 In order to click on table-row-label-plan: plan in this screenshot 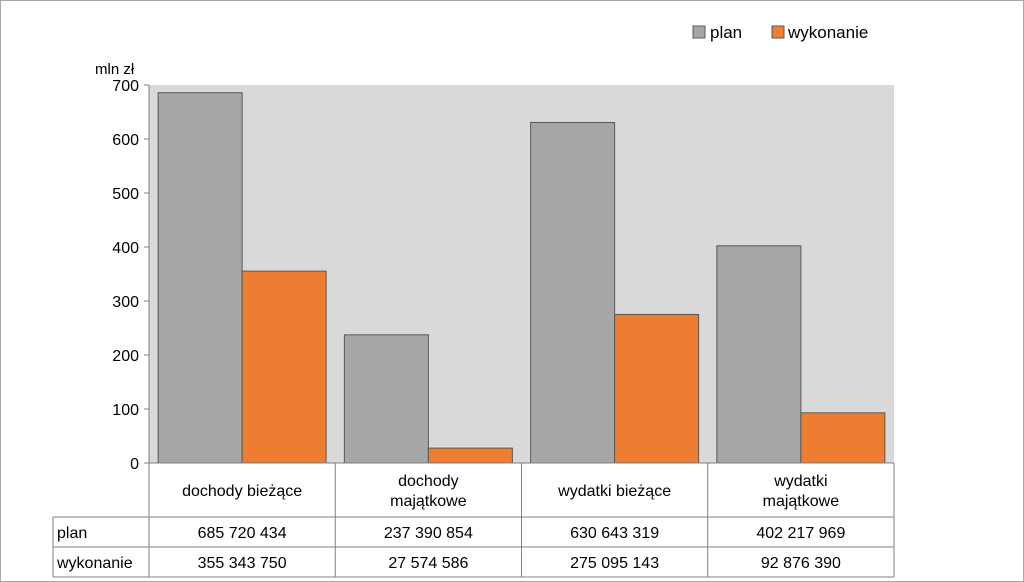, I will do `click(72, 533)`.